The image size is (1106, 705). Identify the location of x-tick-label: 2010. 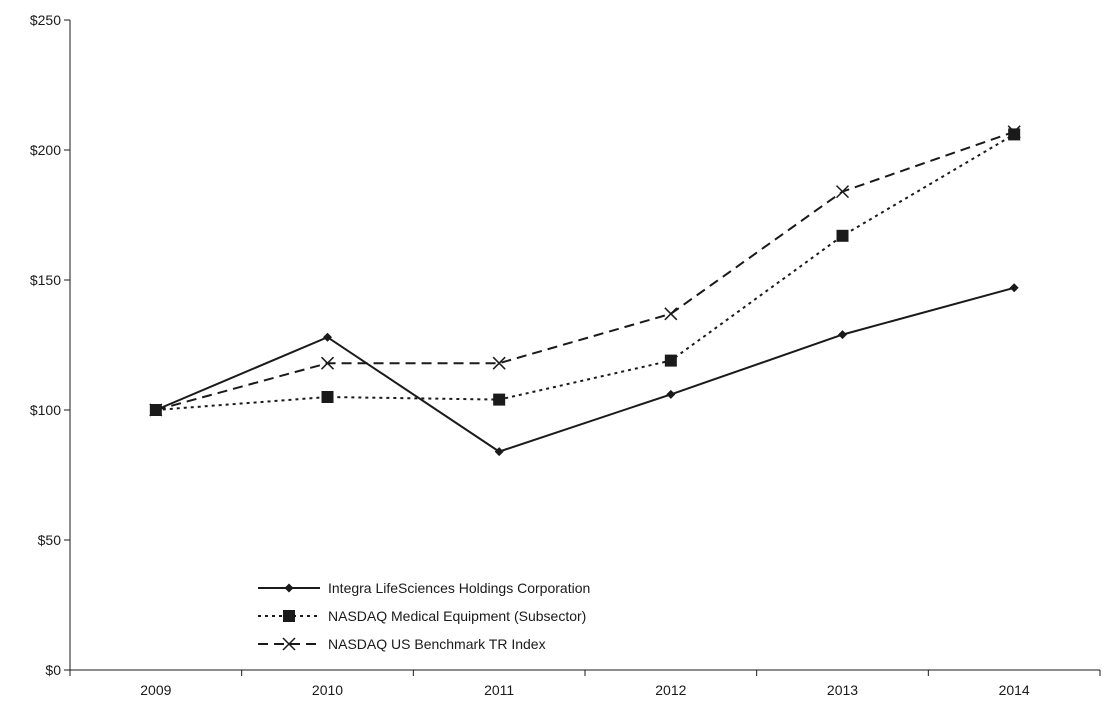
(327, 690).